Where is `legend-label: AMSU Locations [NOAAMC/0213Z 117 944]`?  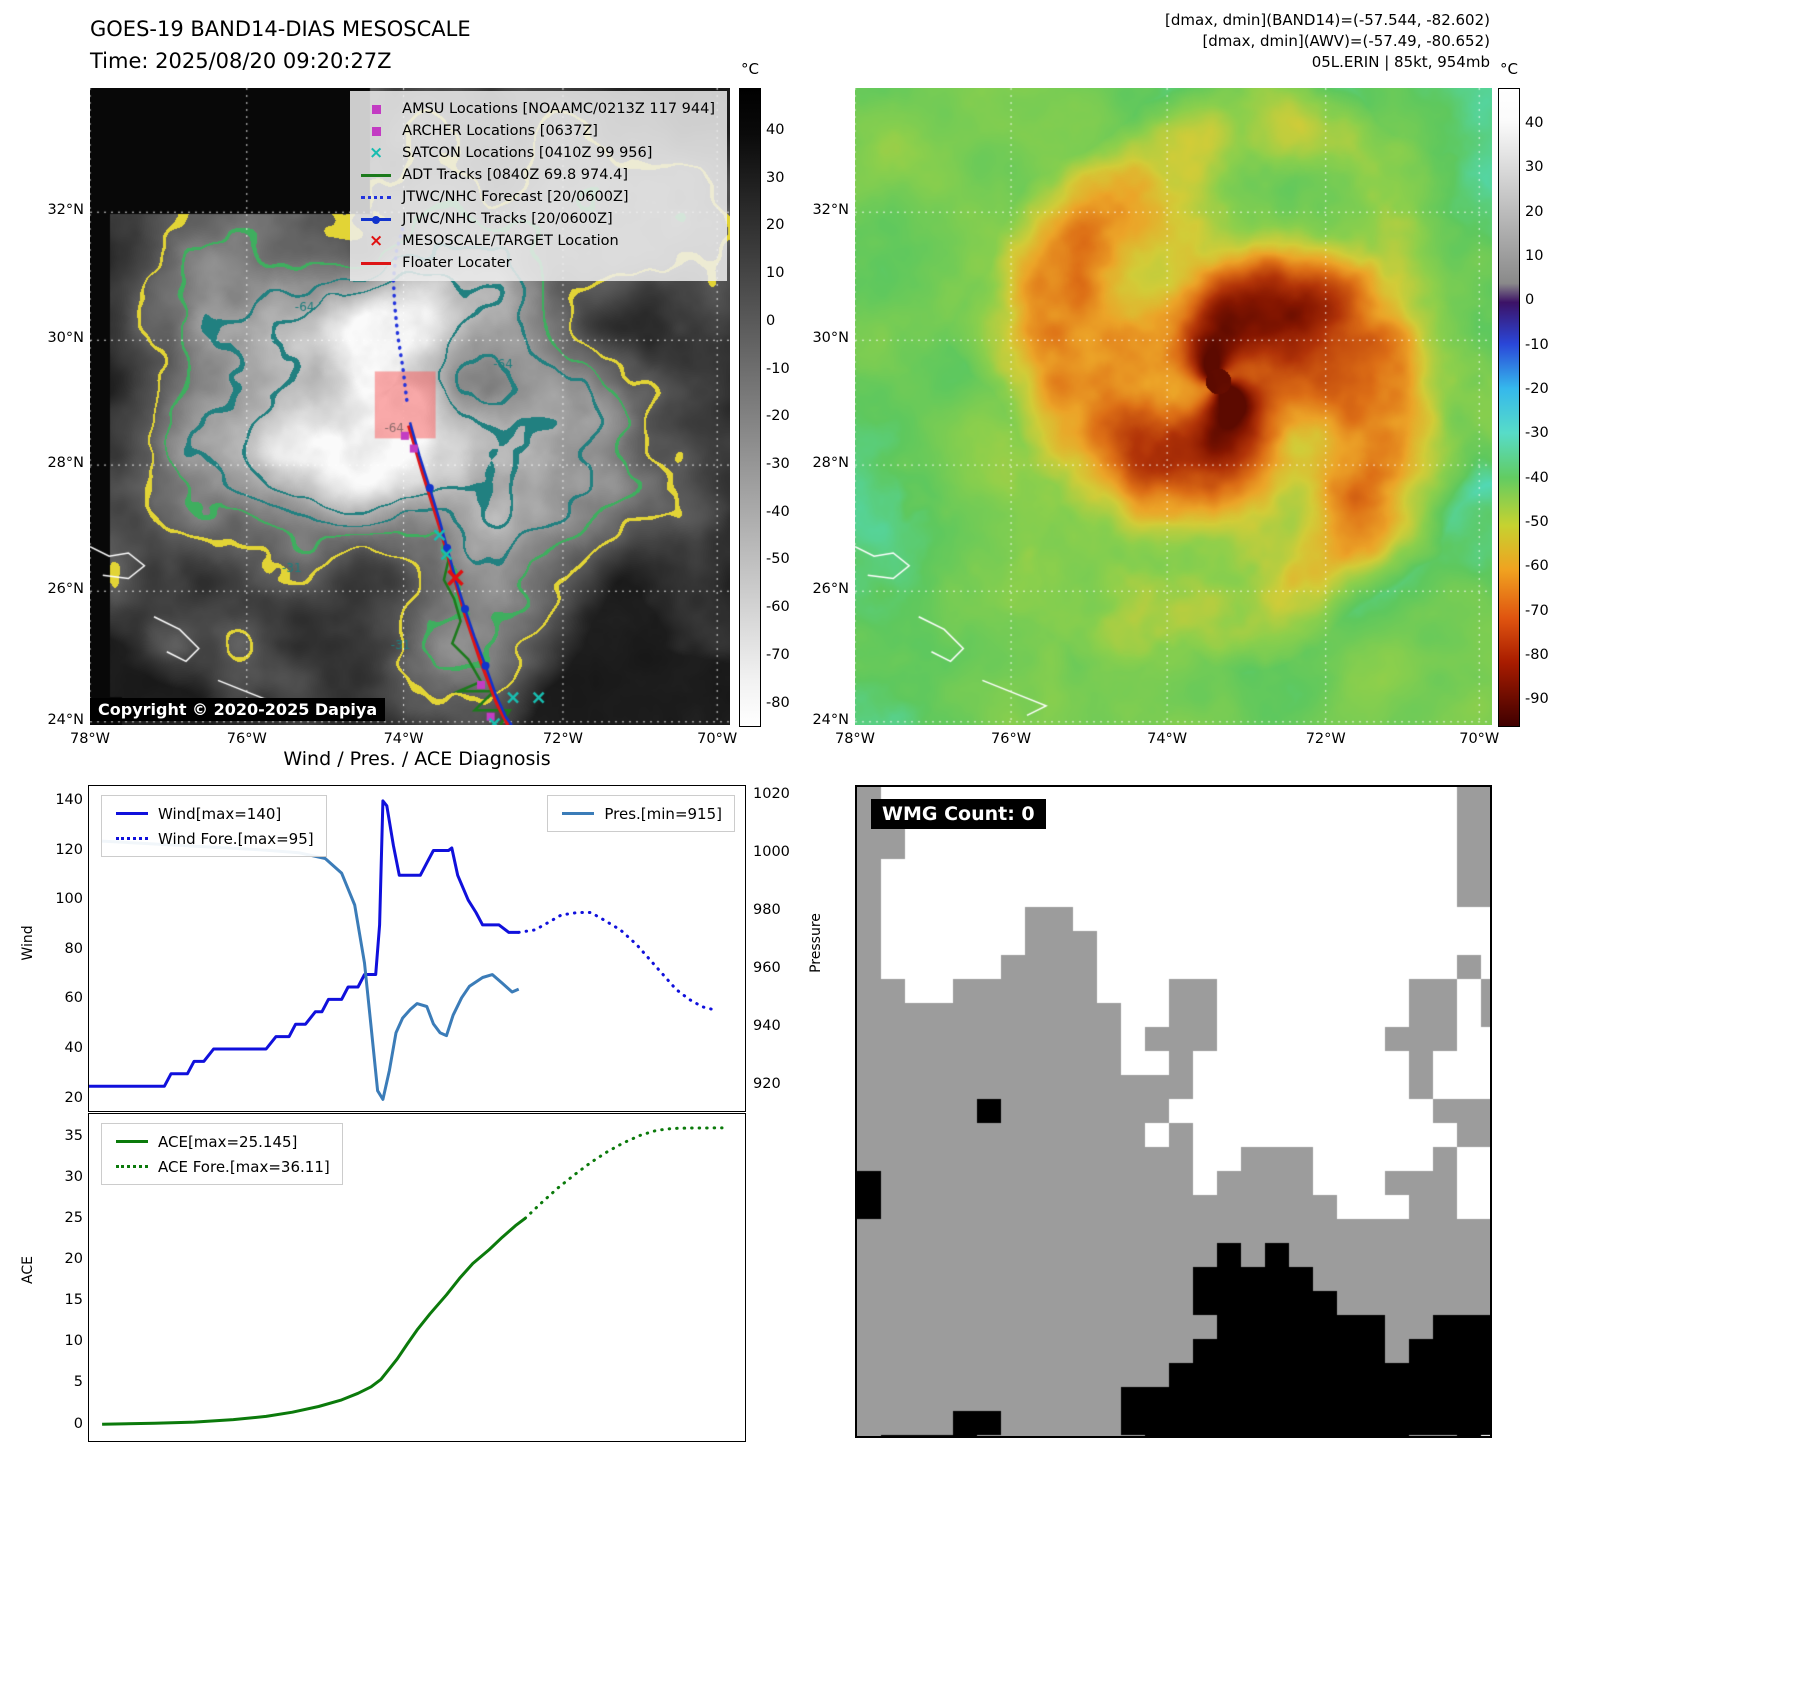
legend-label: AMSU Locations [NOAAMC/0213Z 117 944] is located at coordinates (558, 109).